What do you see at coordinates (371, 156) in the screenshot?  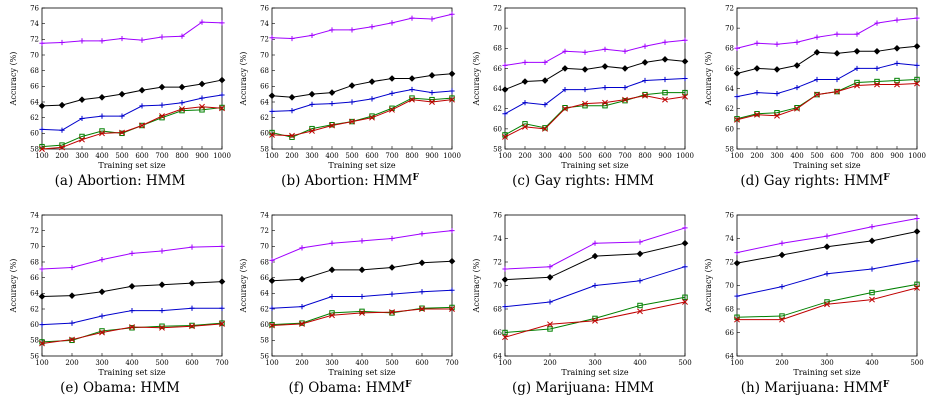 I see `x-tick-label: 600` at bounding box center [371, 156].